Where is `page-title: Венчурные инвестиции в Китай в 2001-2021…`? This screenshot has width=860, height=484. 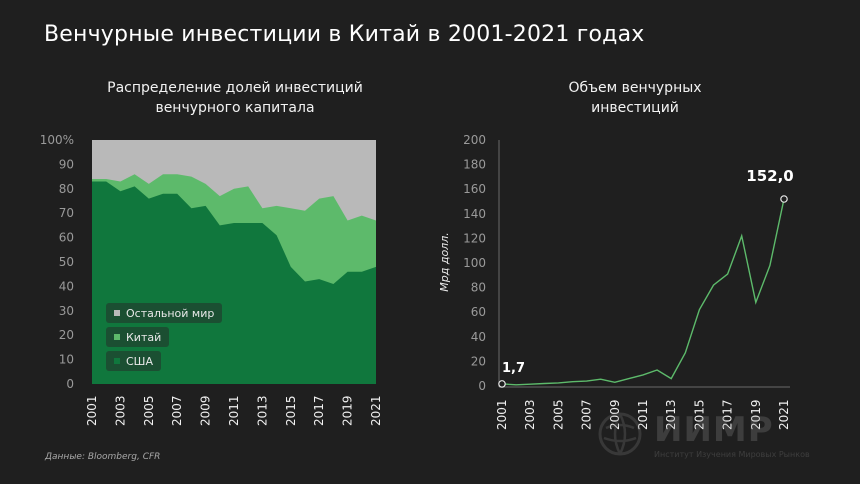 page-title: Венчурные инвестиции в Китай в 2001-2021… is located at coordinates (344, 34).